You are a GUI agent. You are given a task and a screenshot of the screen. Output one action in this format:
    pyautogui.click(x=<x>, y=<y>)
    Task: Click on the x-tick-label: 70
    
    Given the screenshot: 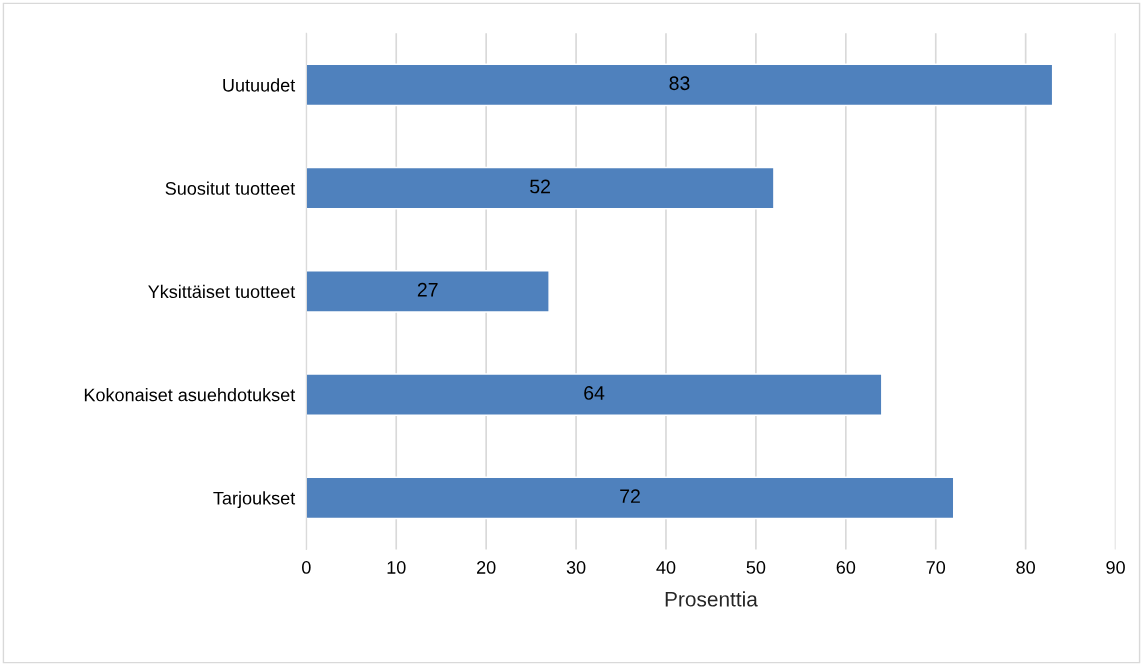 What is the action you would take?
    pyautogui.click(x=936, y=567)
    